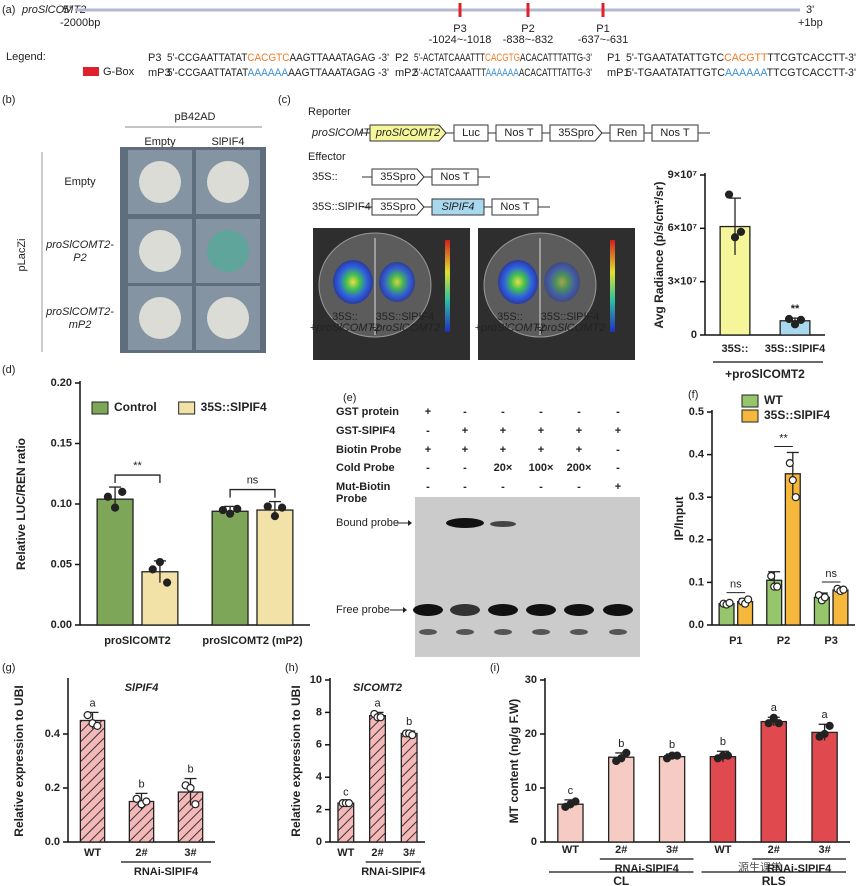 The height and width of the screenshot is (886, 860). Describe the element at coordinates (408, 133) in the screenshot. I see `promoter-part` at that location.